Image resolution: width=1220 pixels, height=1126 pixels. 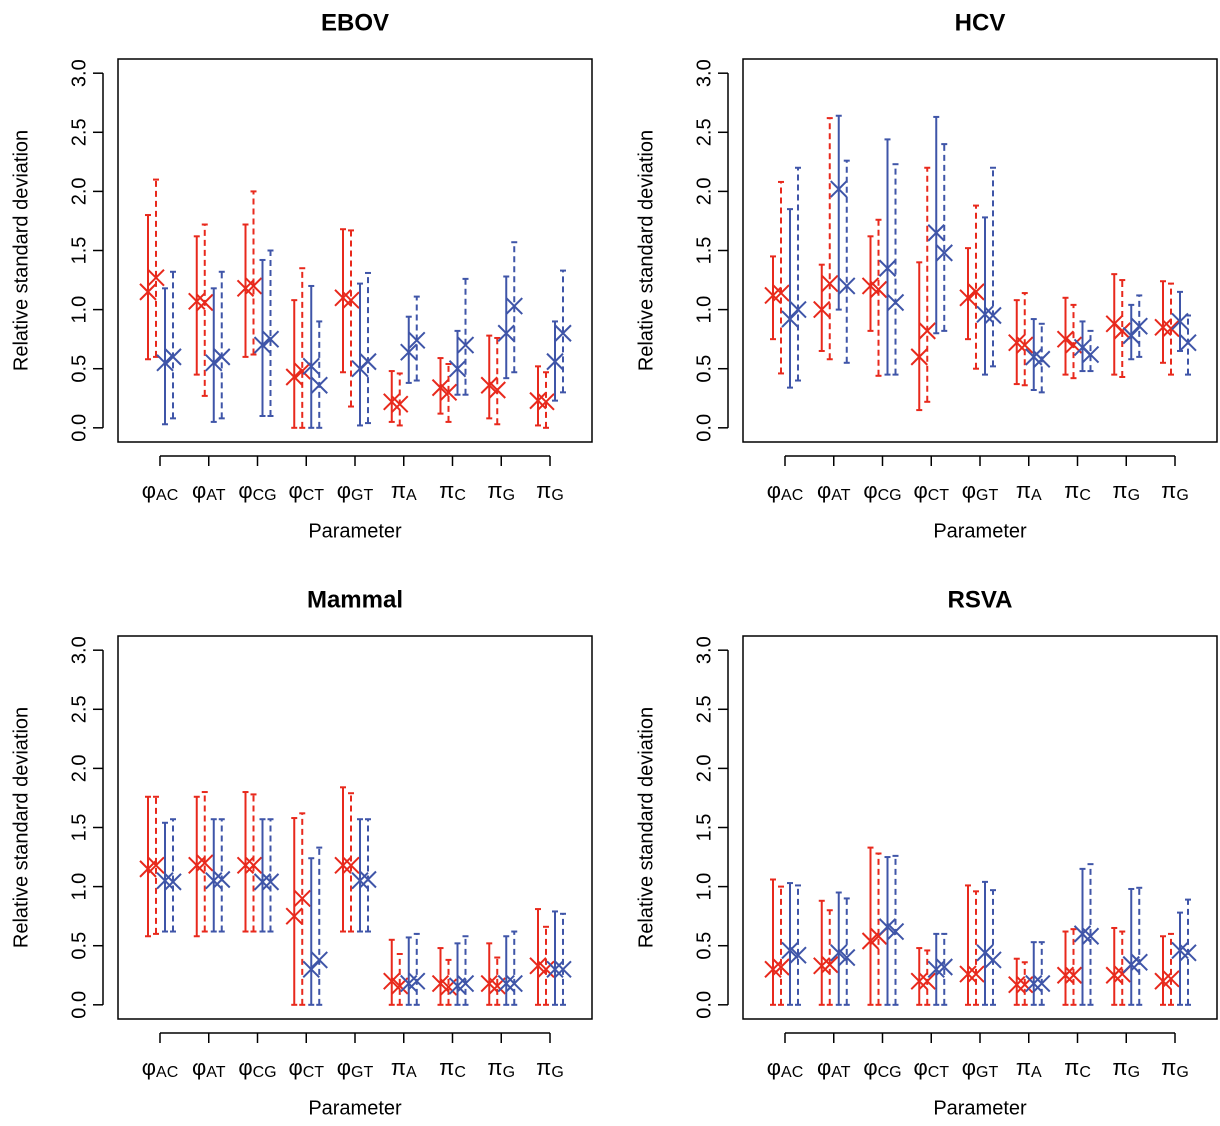 I want to click on x-tick-label: πA, so click(x=404, y=1068).